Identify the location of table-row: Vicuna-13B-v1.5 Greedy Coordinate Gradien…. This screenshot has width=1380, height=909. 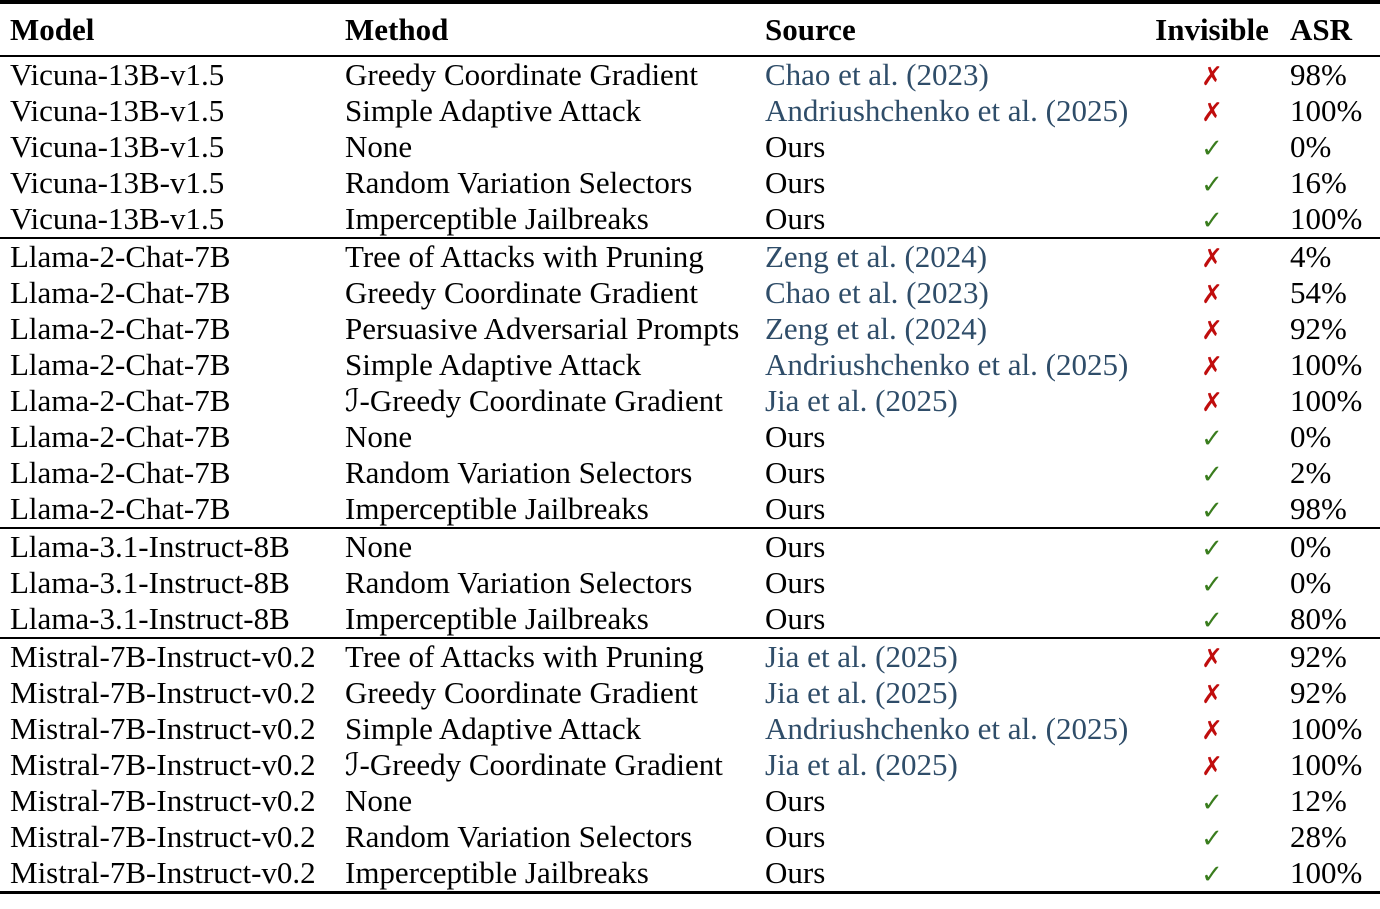
(690, 74).